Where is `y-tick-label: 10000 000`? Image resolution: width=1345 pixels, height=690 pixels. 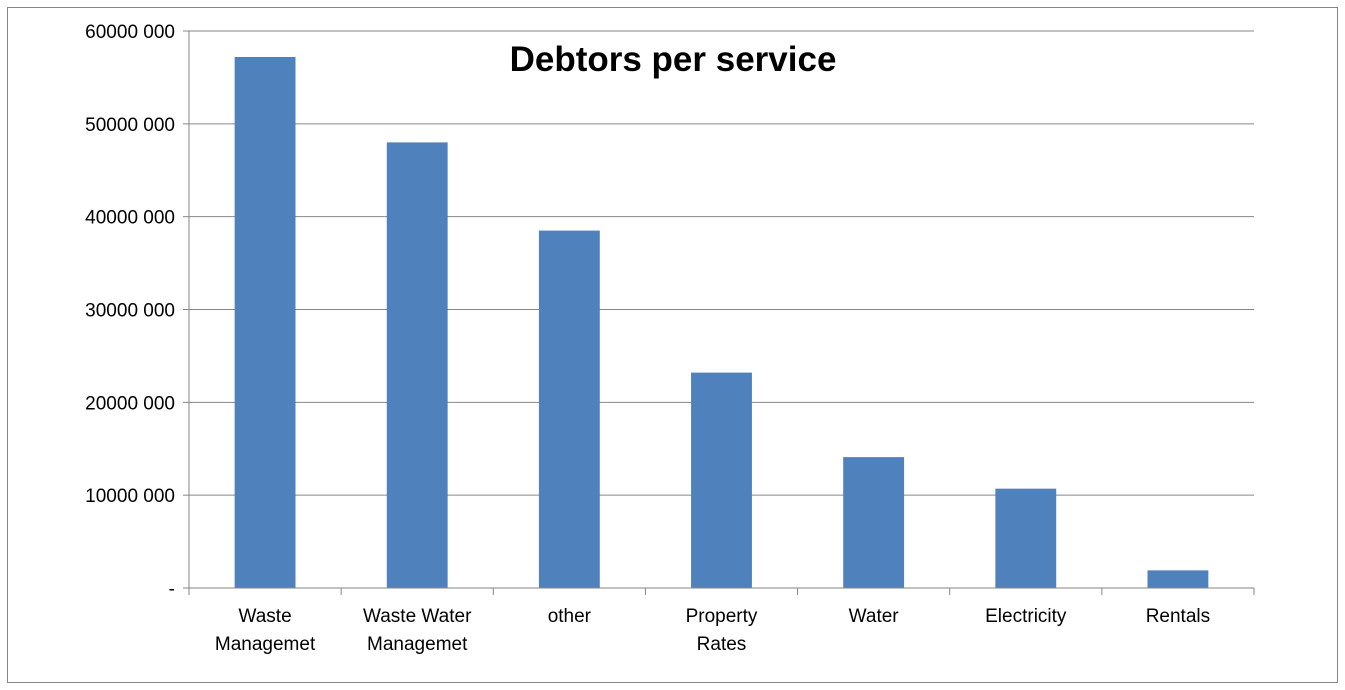 y-tick-label: 10000 000 is located at coordinates (130, 496).